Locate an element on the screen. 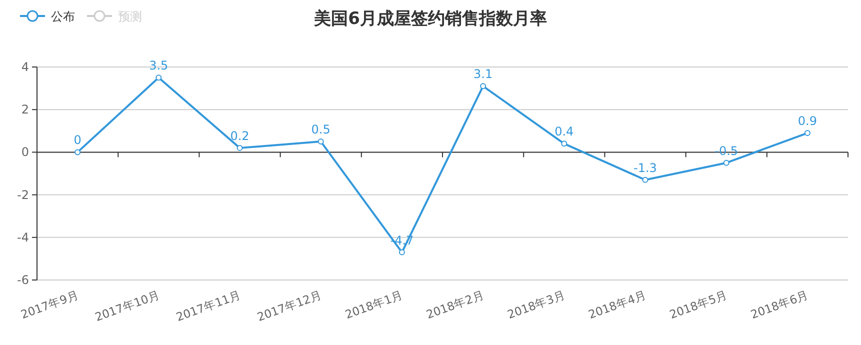 This screenshot has height=345, width=861. x-tick-label: 2017年11月 is located at coordinates (208, 306).